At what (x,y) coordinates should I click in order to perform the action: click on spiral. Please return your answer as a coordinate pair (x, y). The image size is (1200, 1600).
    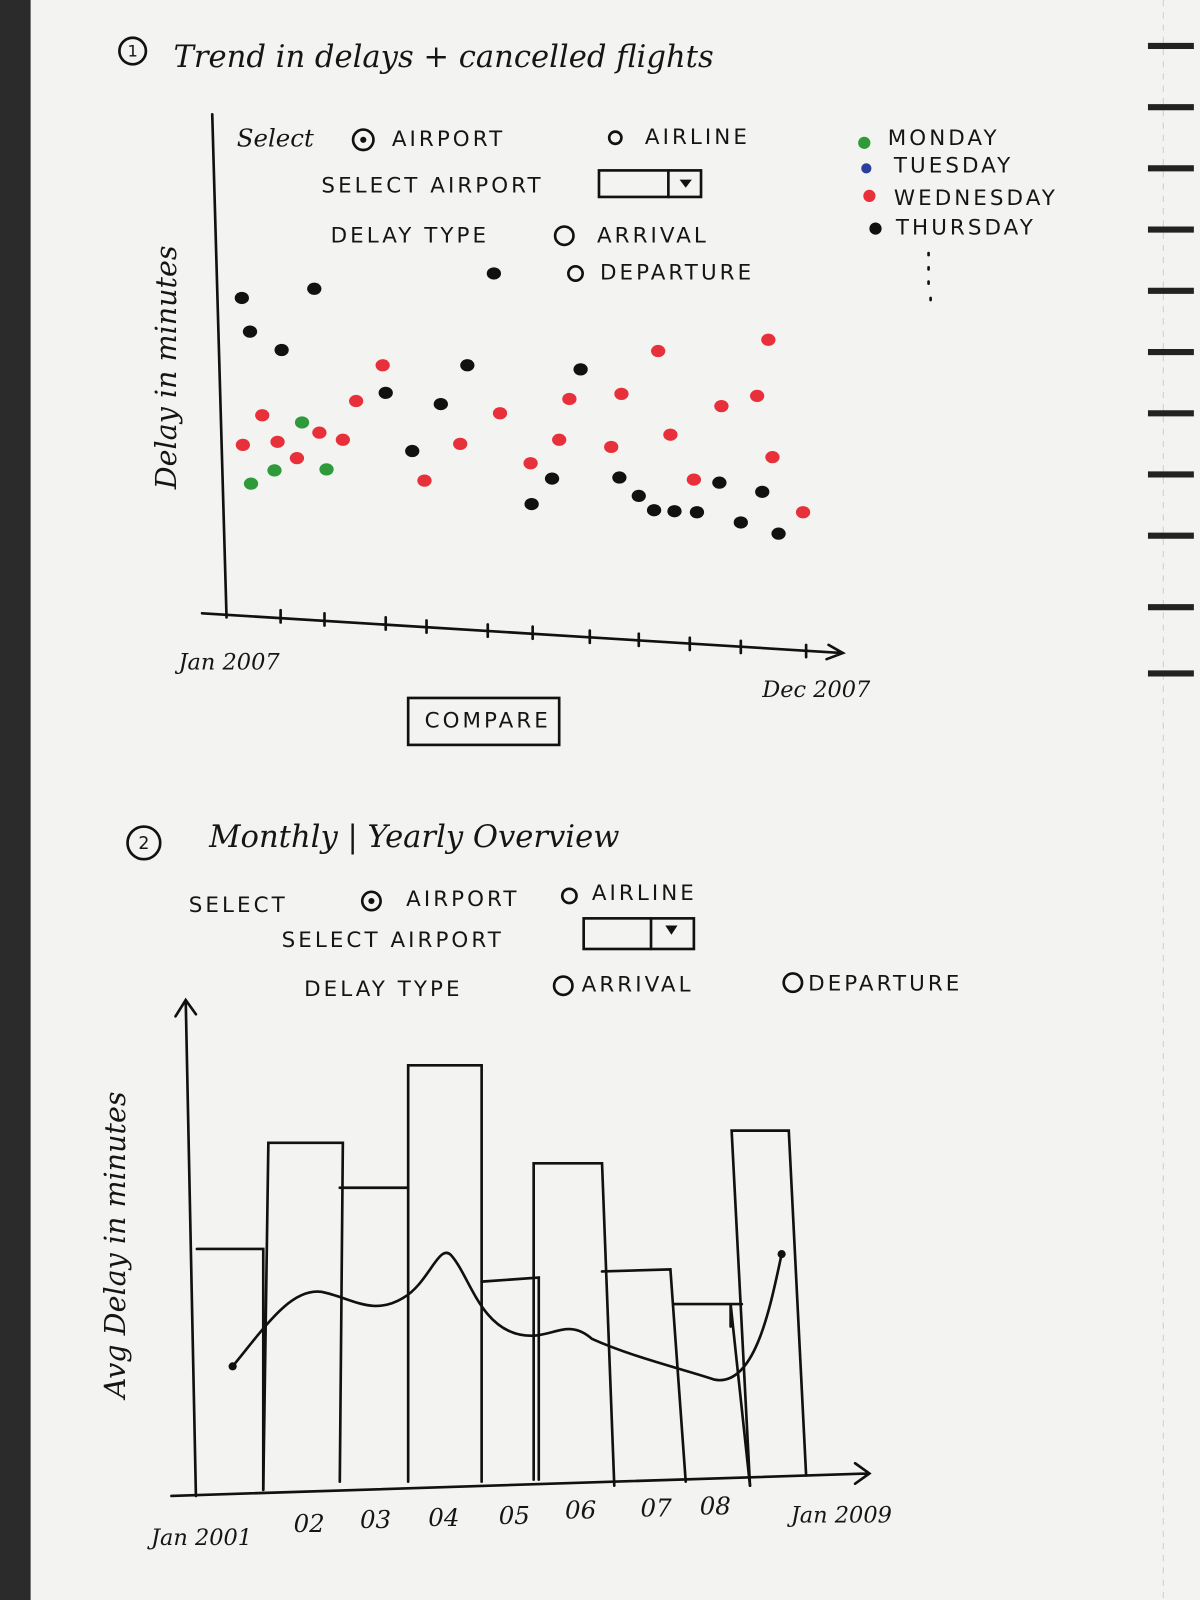
    Looking at the image, I should click on (1170, 359).